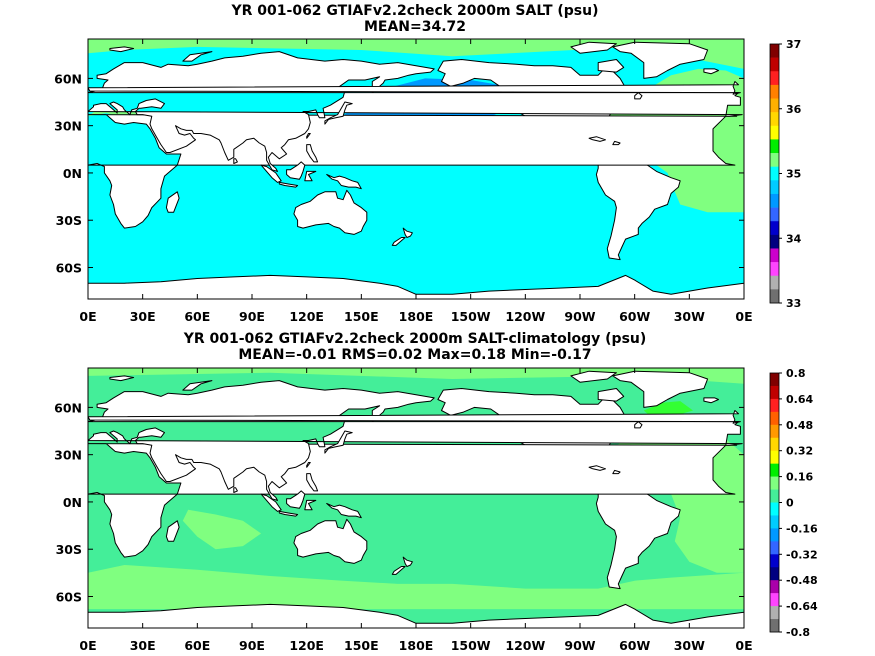  What do you see at coordinates (638, 537) in the screenshot?
I see `panel2-land-south-america` at bounding box center [638, 537].